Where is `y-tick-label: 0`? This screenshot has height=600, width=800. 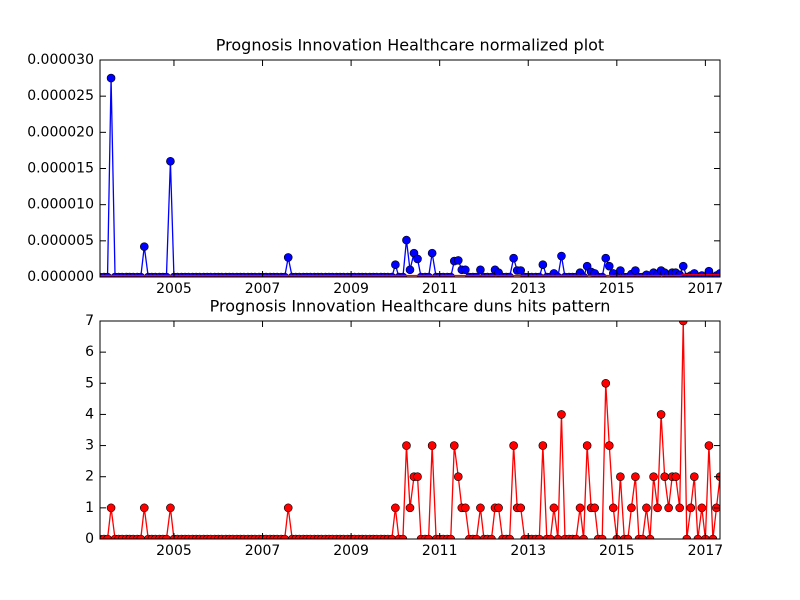 y-tick-label: 0 is located at coordinates (89, 539).